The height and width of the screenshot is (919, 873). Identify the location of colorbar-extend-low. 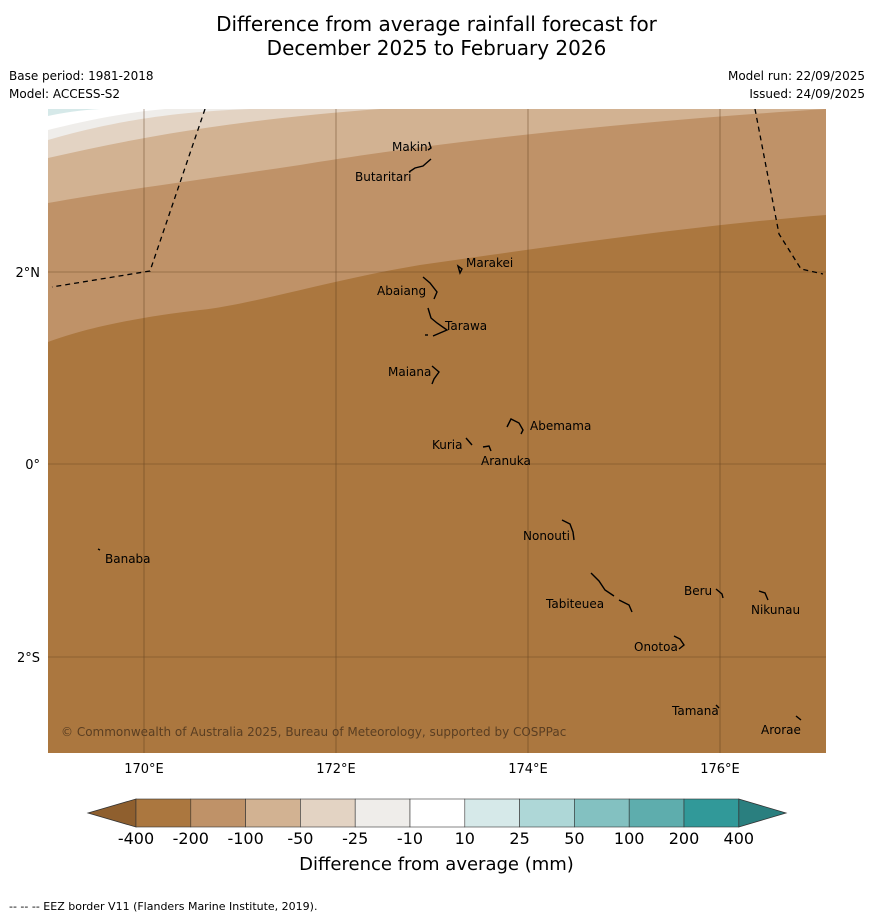
(111, 813).